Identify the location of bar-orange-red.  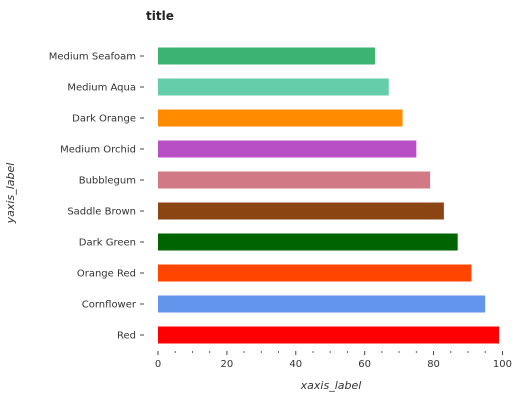
(315, 273).